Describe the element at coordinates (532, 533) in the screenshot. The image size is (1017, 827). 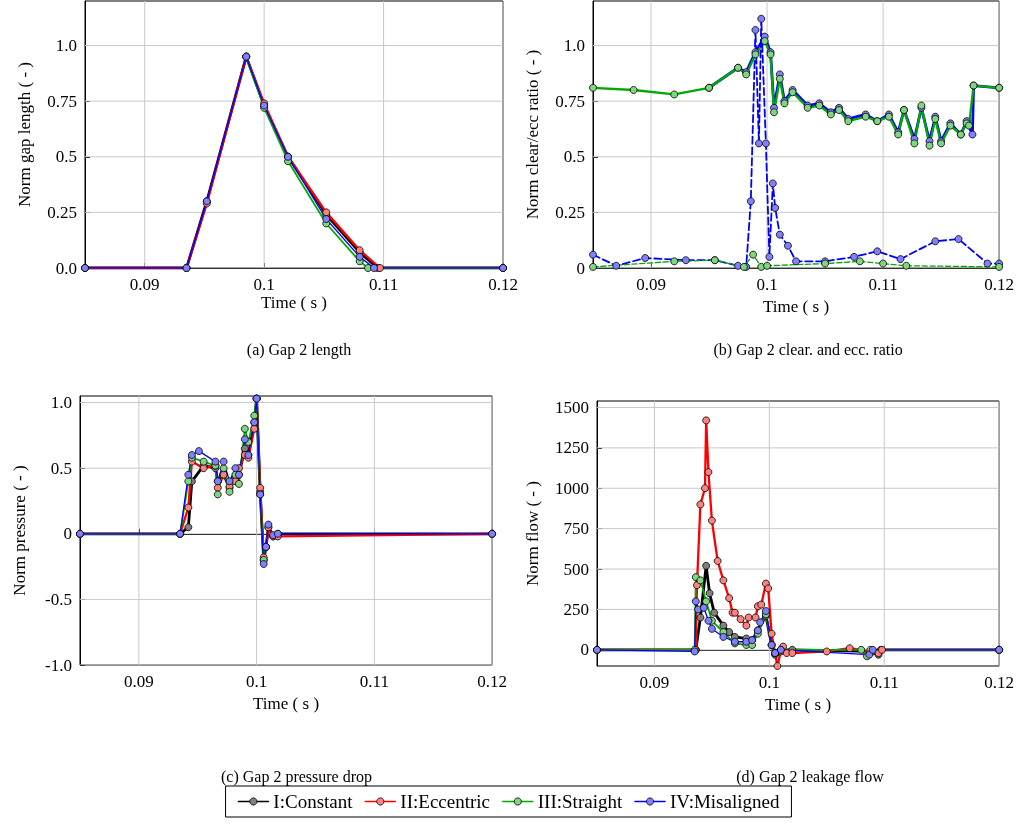
I see `y-axis-title: Norm flow ( - )` at that location.